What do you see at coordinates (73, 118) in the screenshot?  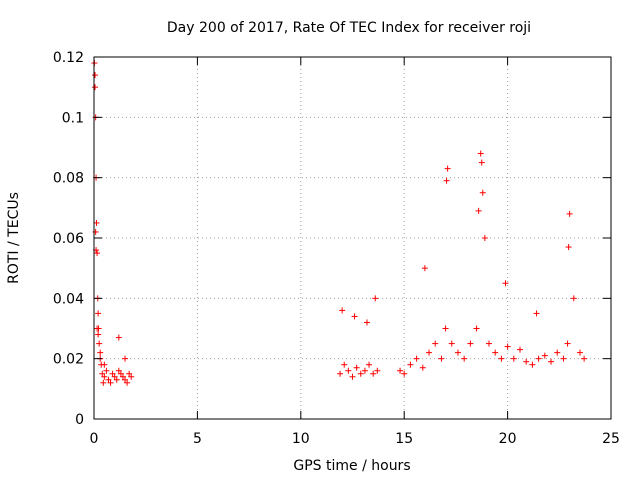 I see `y-tick-label: 0.1` at bounding box center [73, 118].